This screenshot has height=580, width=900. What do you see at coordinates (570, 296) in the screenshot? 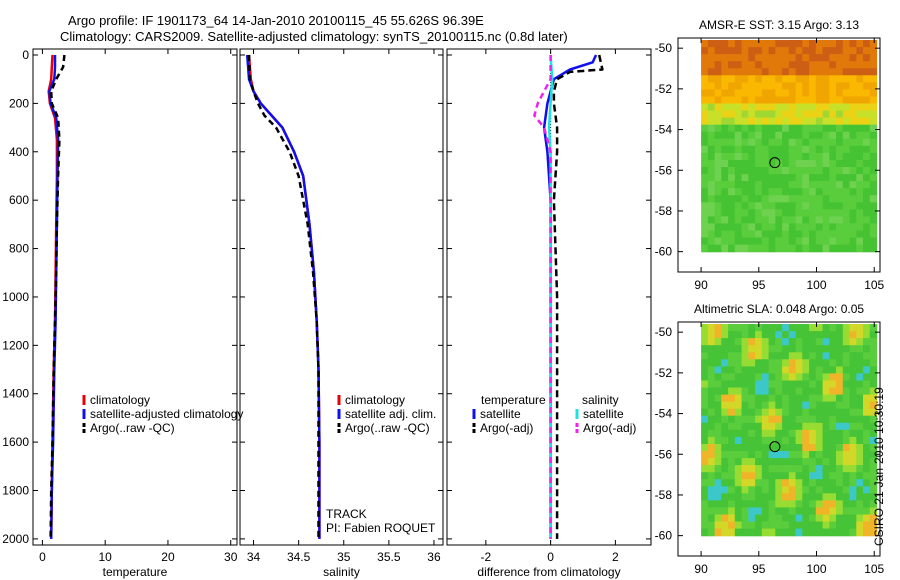
I see `series-line-temperature-satellite` at bounding box center [570, 296].